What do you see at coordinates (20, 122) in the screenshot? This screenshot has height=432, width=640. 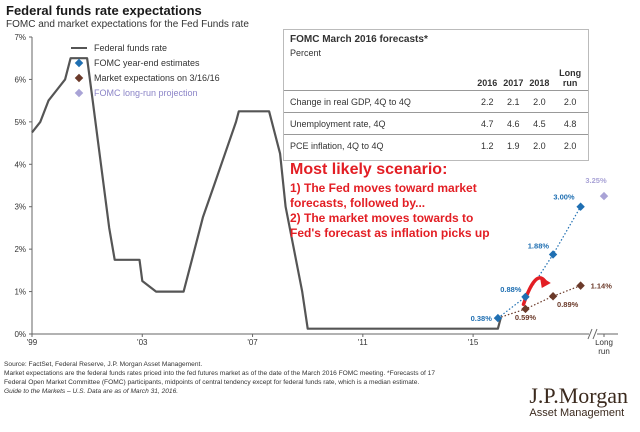 I see `y-tick-label: 5%` at bounding box center [20, 122].